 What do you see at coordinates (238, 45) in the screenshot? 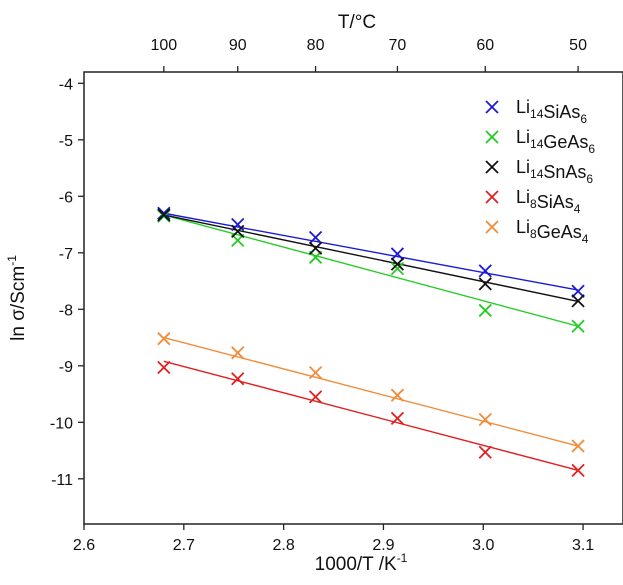
I see `top-tick-label: 90` at bounding box center [238, 45].